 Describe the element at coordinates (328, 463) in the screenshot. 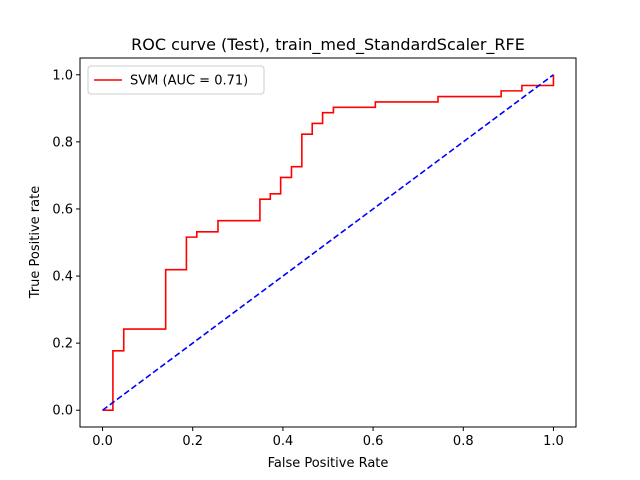

I see `x-axis-label: False Positive Rate` at that location.